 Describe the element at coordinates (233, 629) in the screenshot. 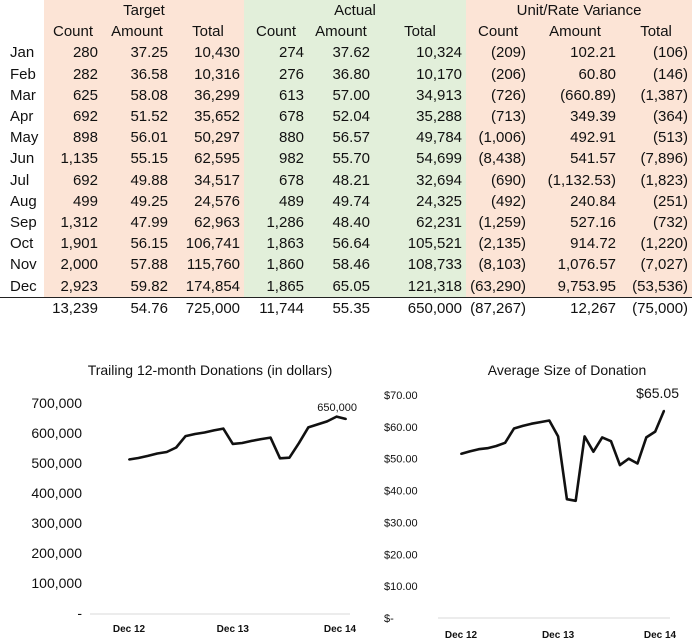

I see `x-tick-label: Dec 13` at that location.